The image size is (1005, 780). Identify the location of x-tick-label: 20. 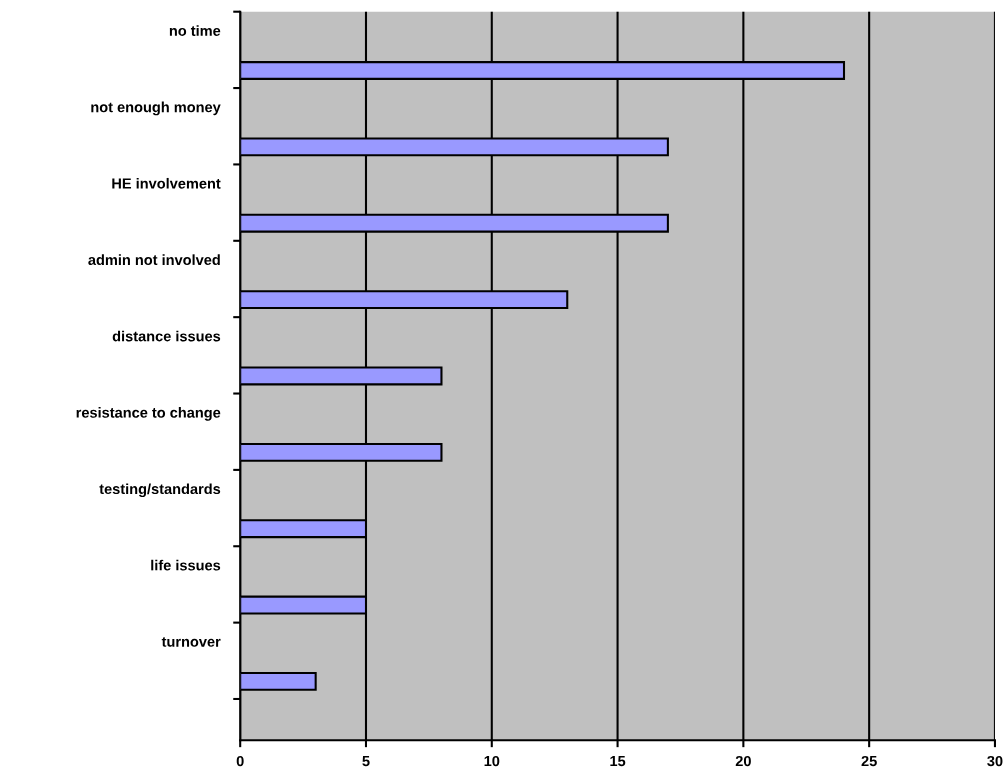
(743, 761).